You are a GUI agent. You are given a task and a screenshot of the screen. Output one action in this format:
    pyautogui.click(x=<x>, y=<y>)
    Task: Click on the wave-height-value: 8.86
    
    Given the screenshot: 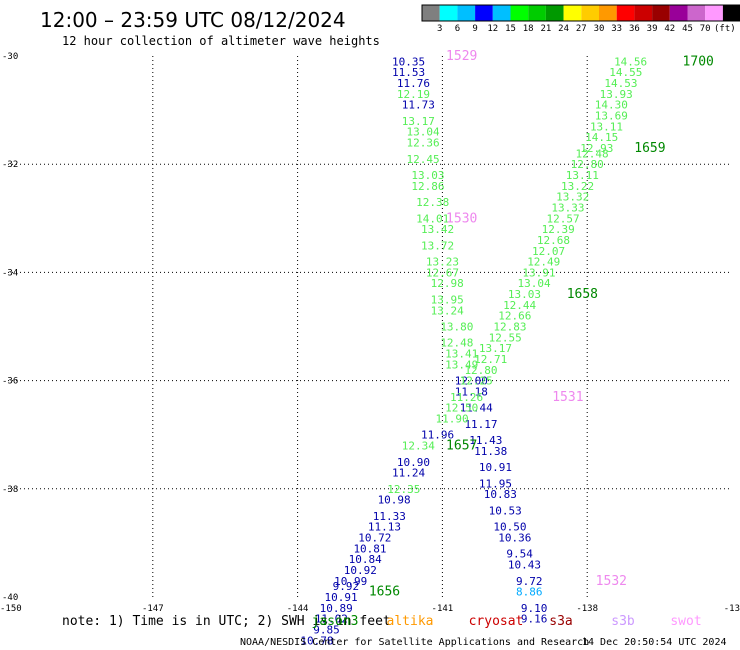 What is the action you would take?
    pyautogui.click(x=529, y=592)
    